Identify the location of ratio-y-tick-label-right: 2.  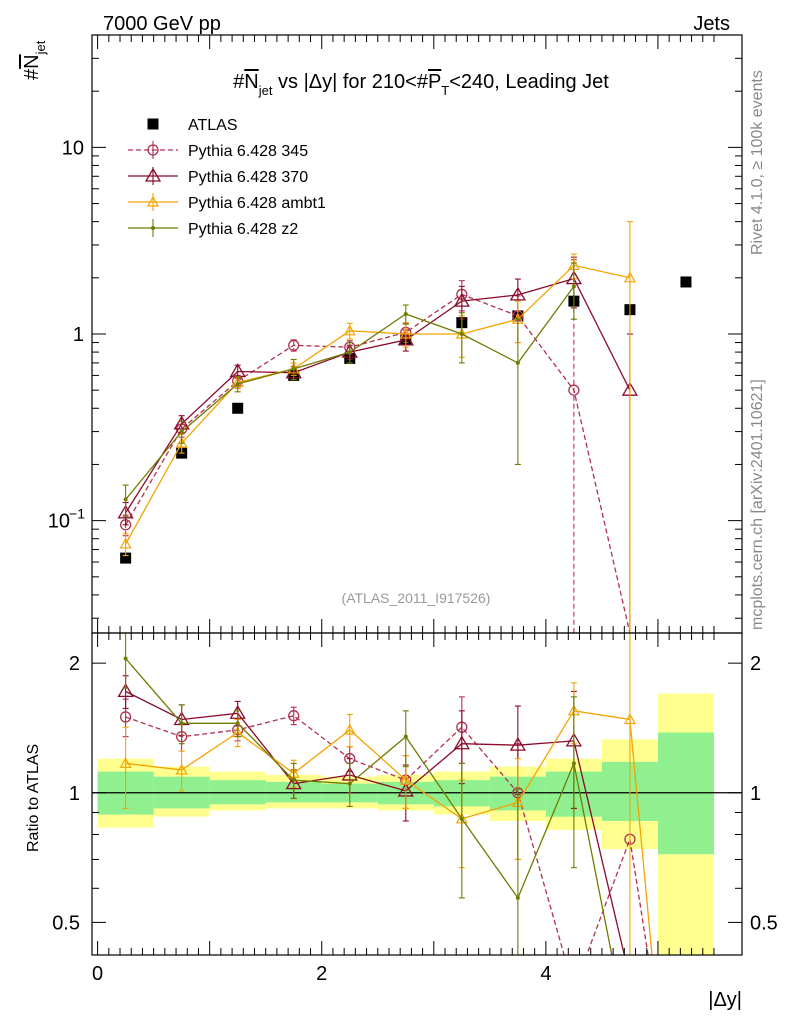
(755, 664).